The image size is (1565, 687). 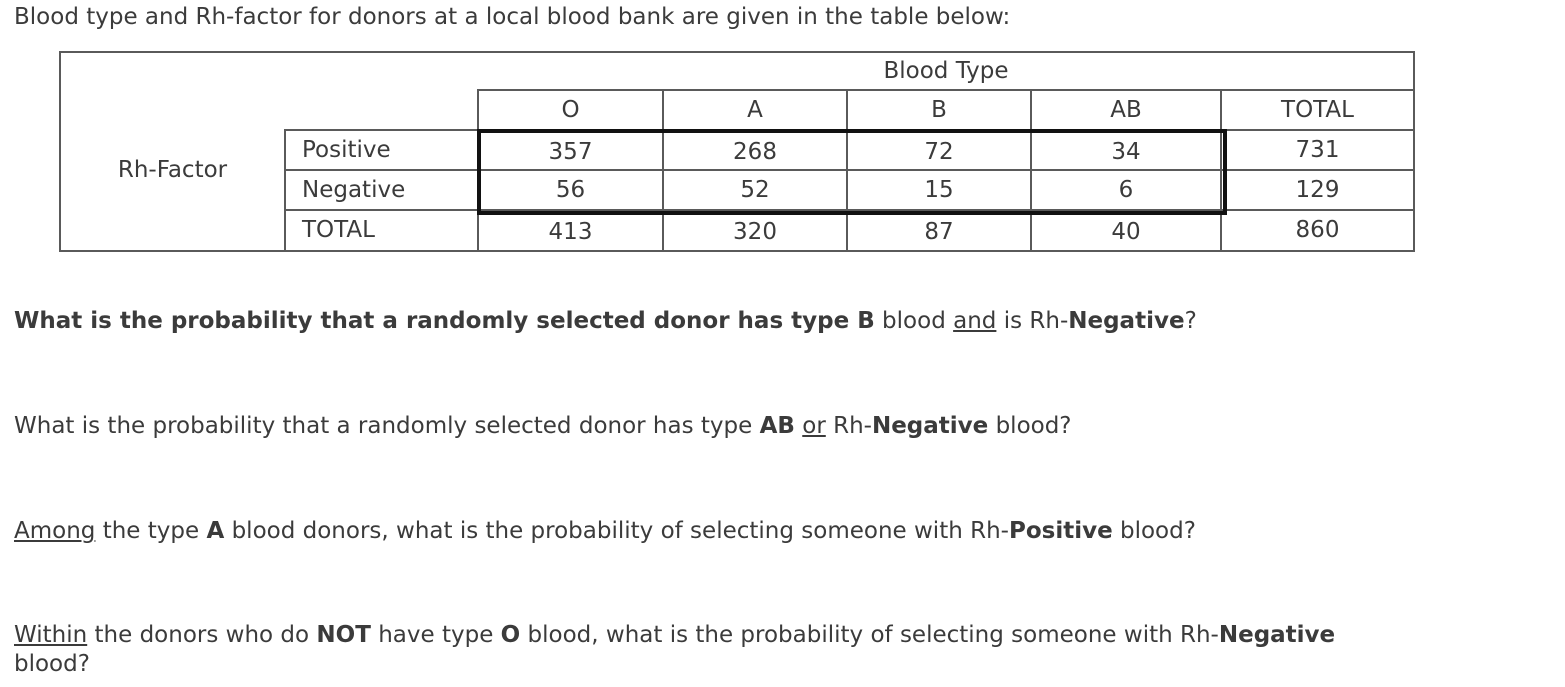 What do you see at coordinates (1317, 230) in the screenshot?
I see `table-cell: 860` at bounding box center [1317, 230].